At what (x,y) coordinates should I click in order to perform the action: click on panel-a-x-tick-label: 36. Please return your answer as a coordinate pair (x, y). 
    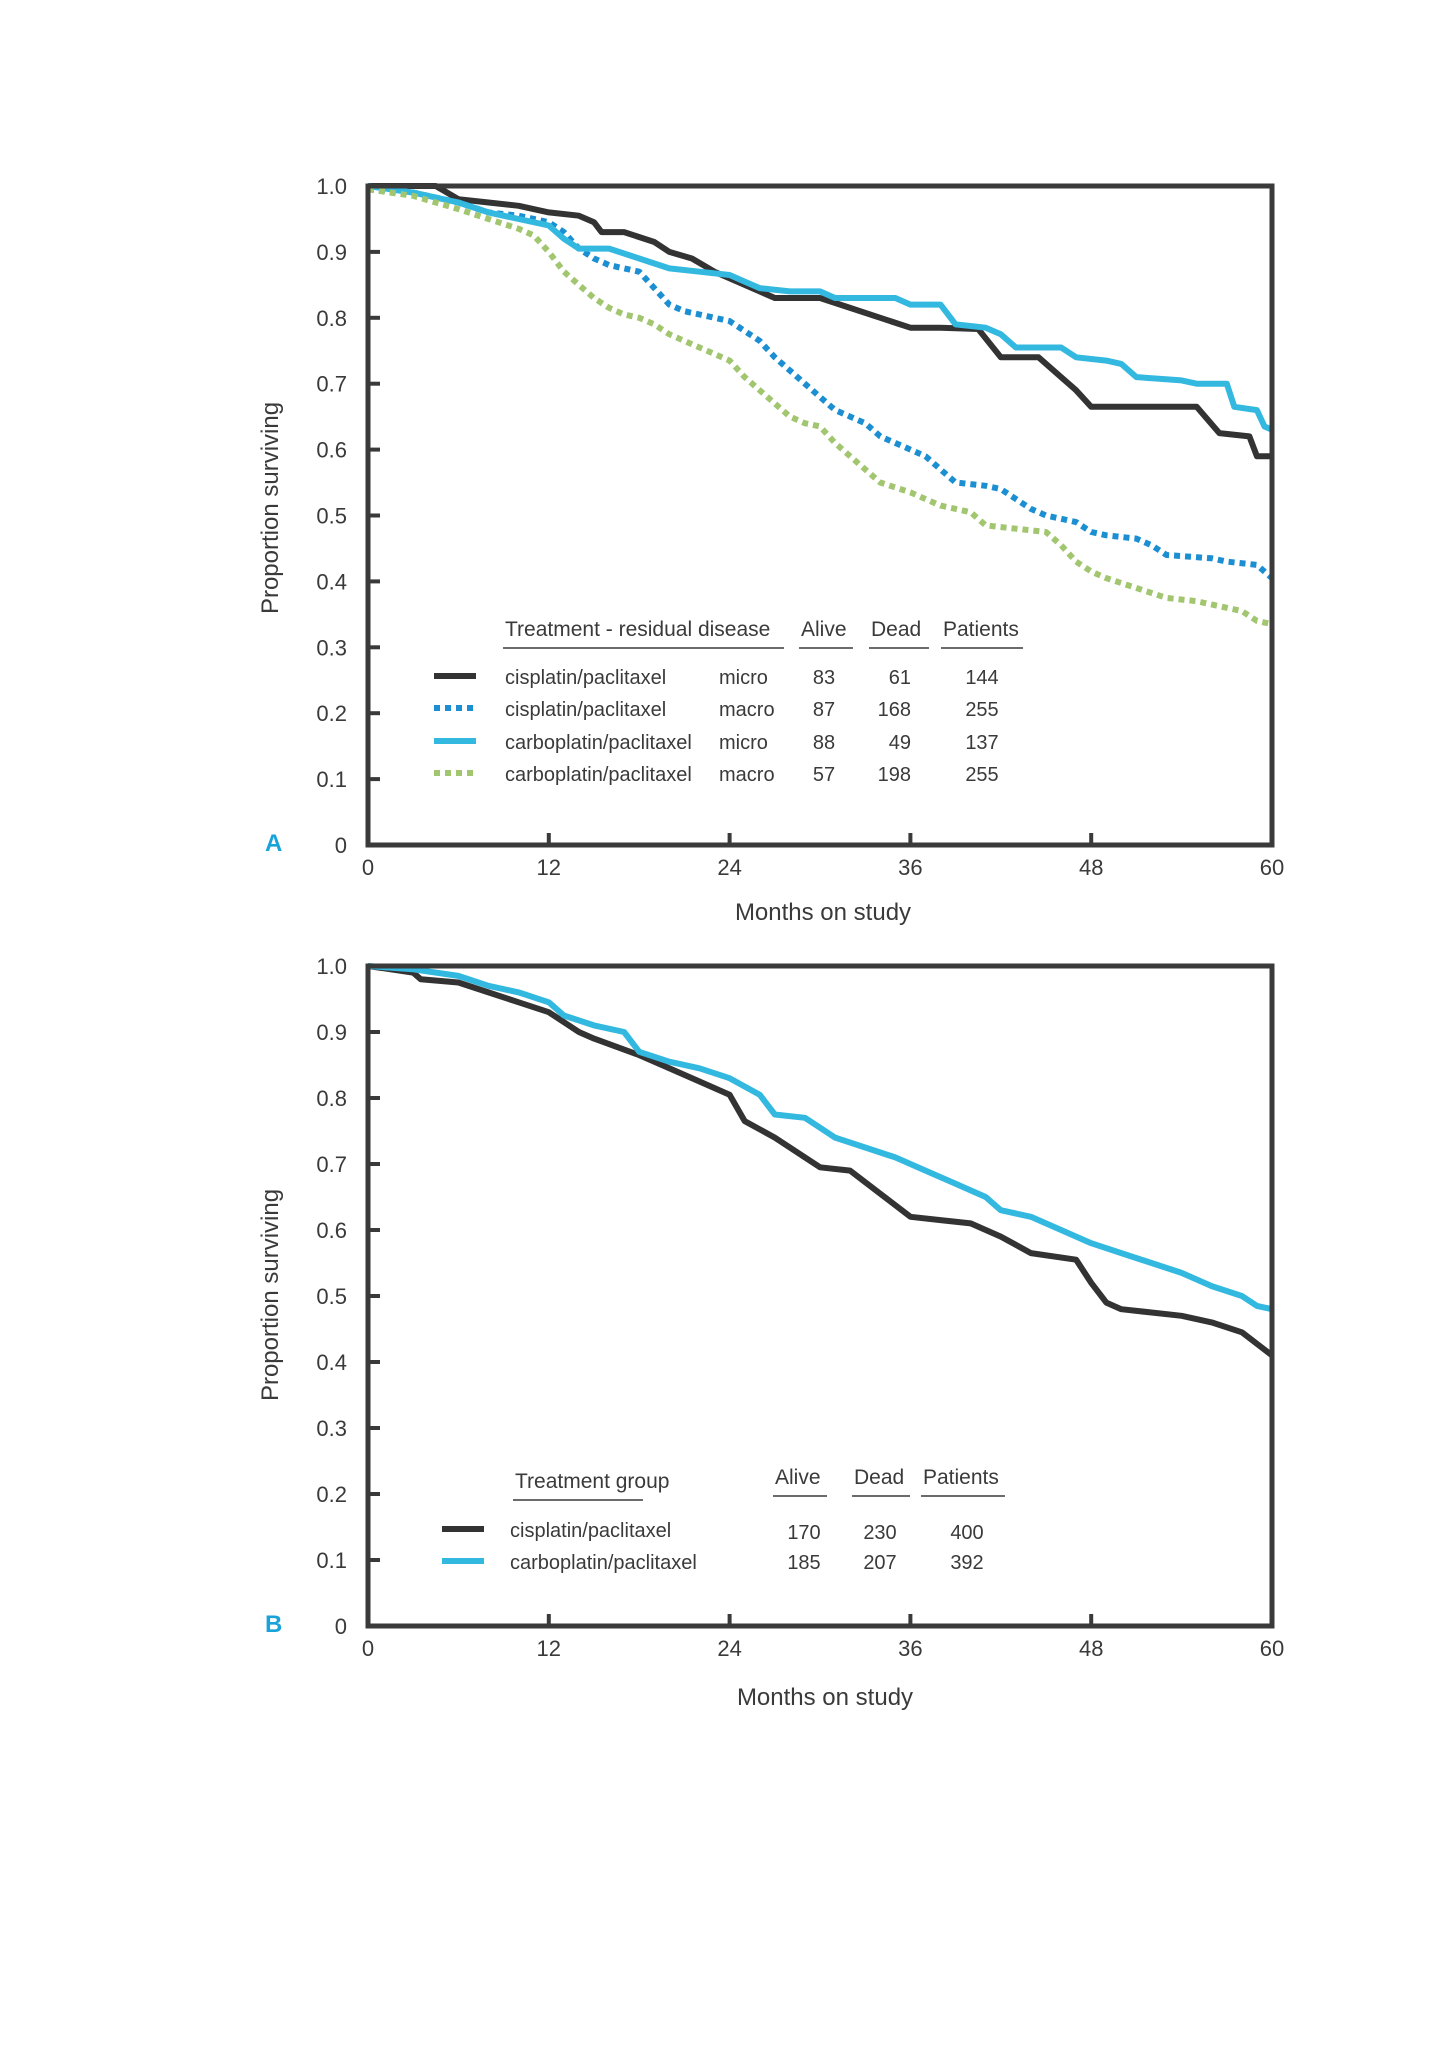
    Looking at the image, I should click on (910, 867).